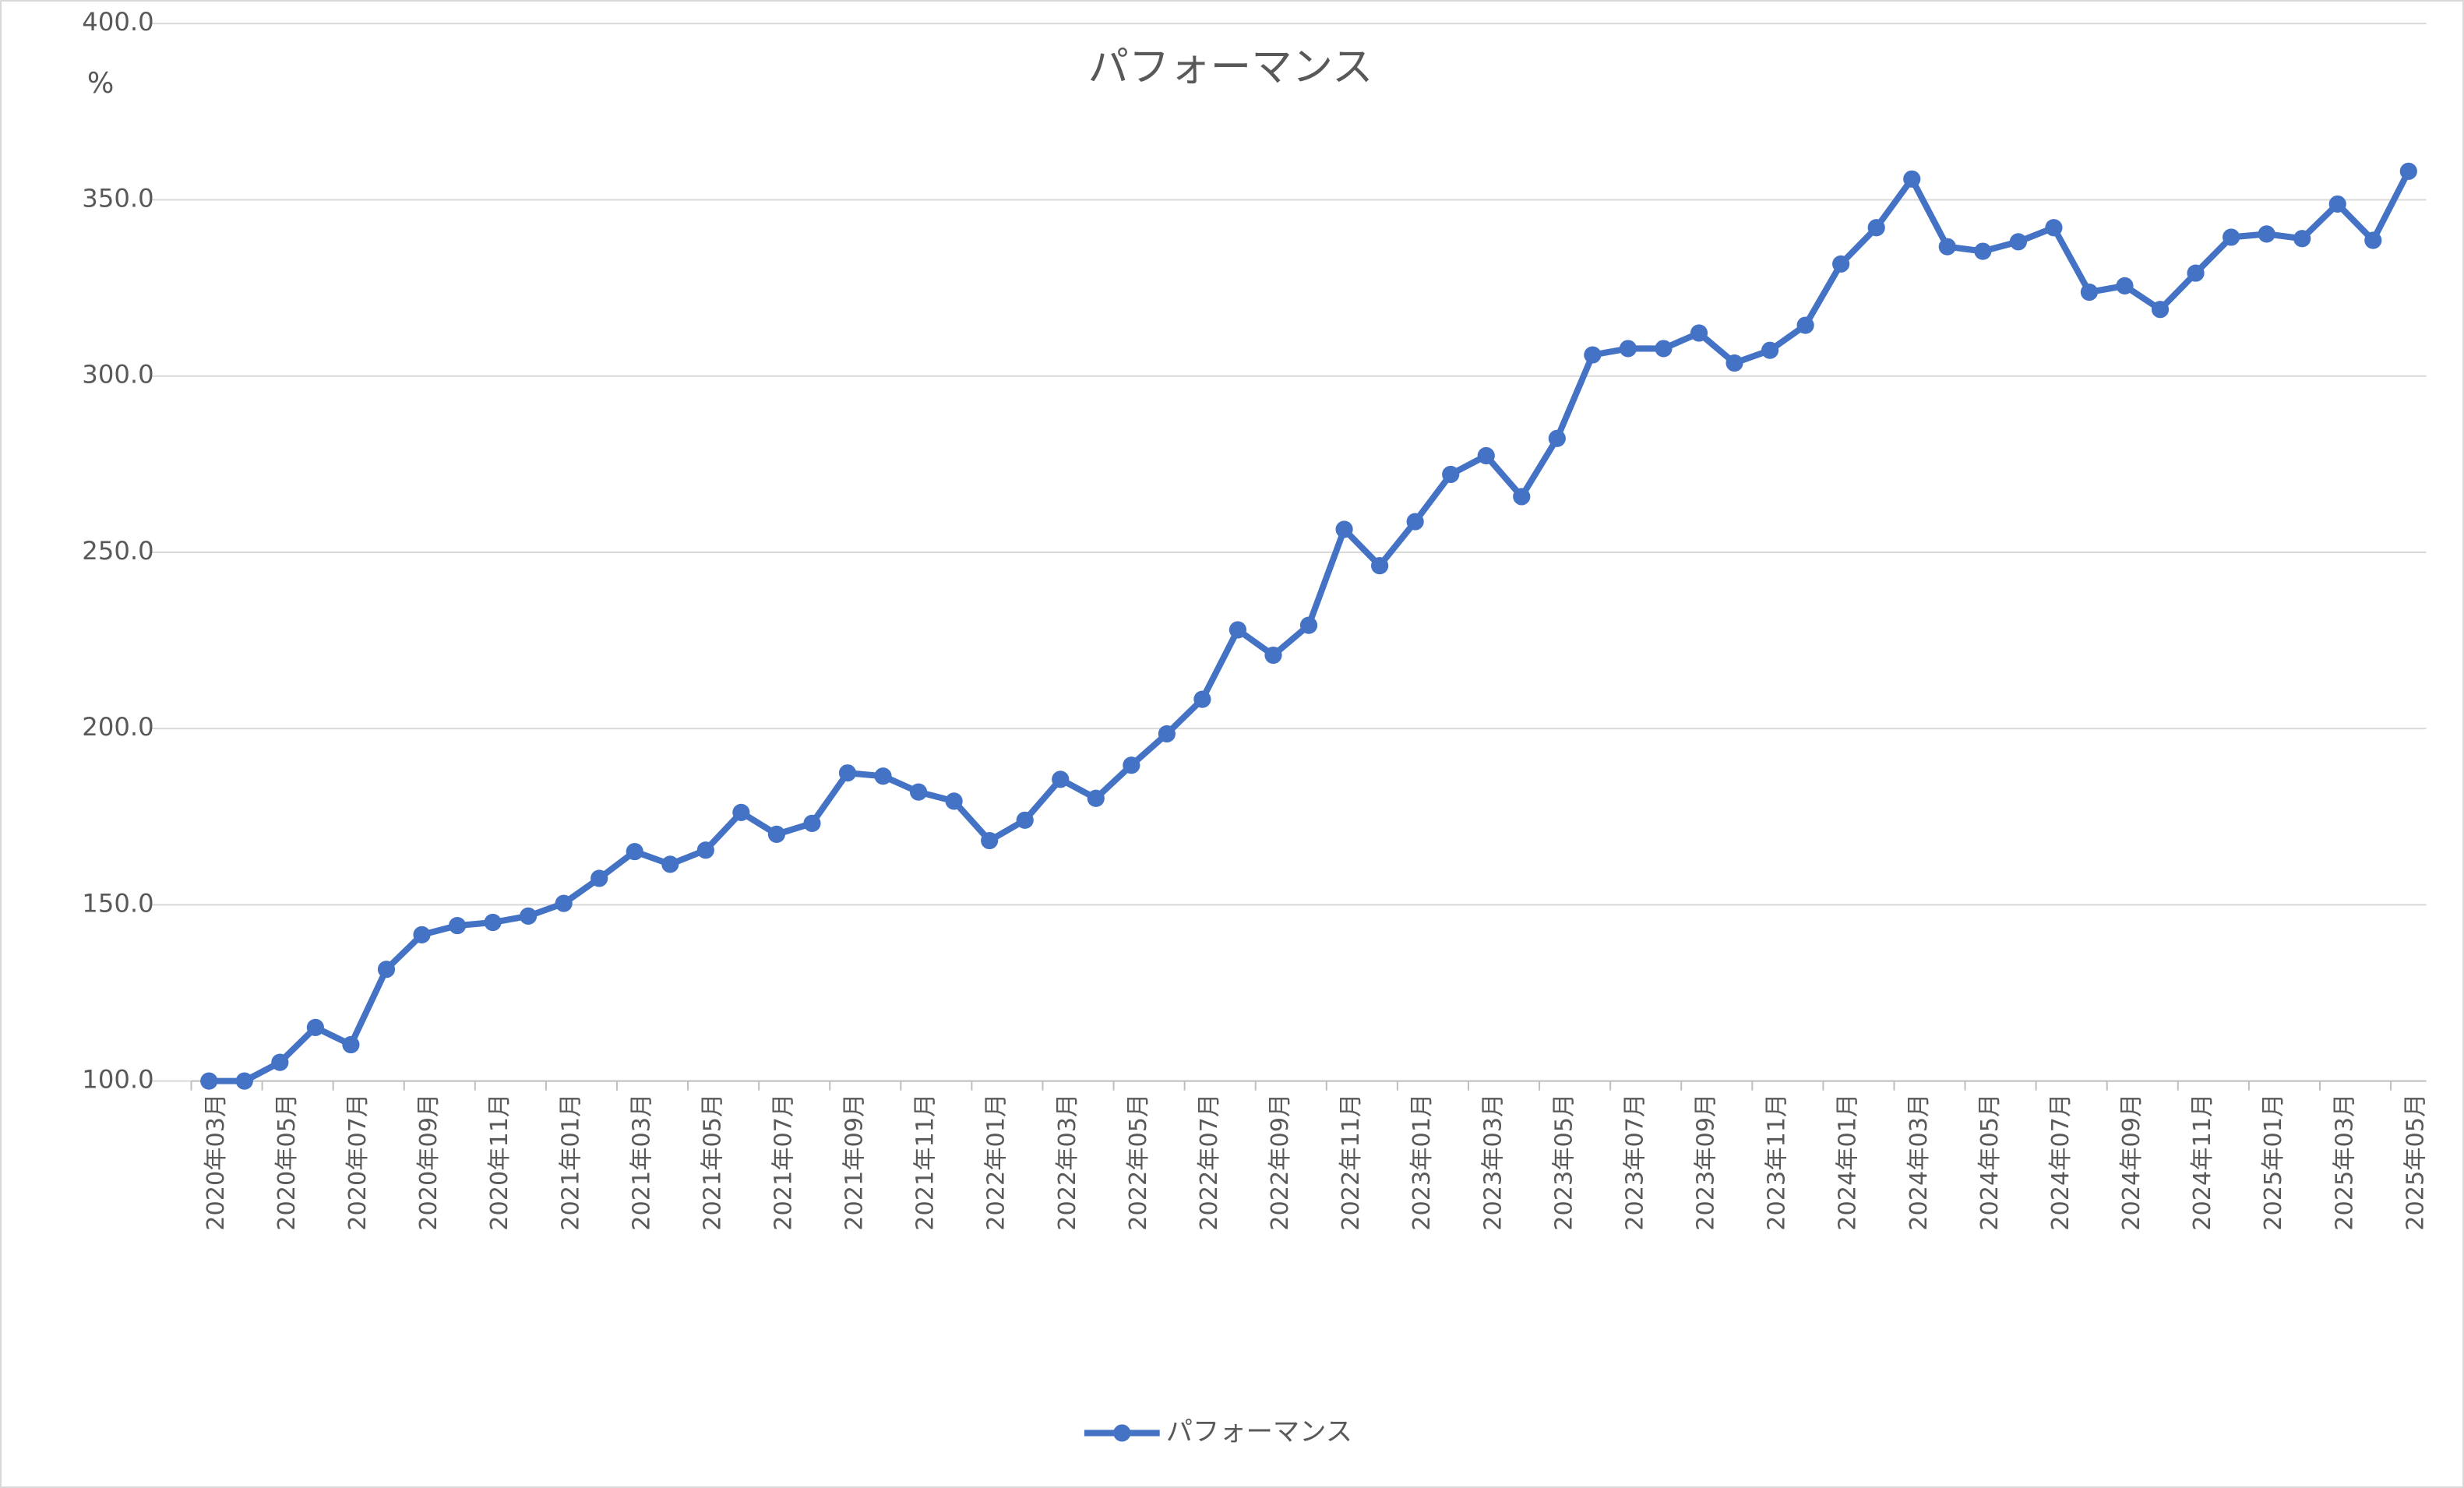  Describe the element at coordinates (2273, 1162) in the screenshot. I see `x-tick-label: 2025年01月` at that location.